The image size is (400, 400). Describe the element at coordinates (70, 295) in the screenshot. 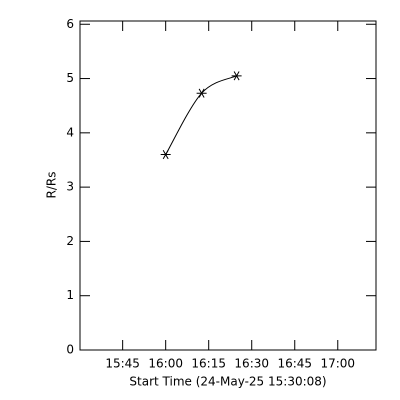

I see `y-tick-label: 1` at that location.